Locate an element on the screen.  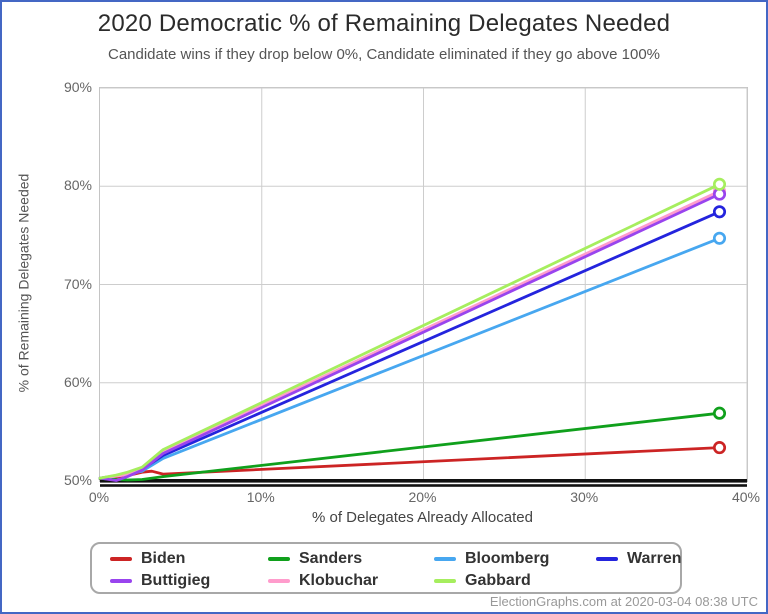
legend-swatch-klobuchar is located at coordinates (279, 581).